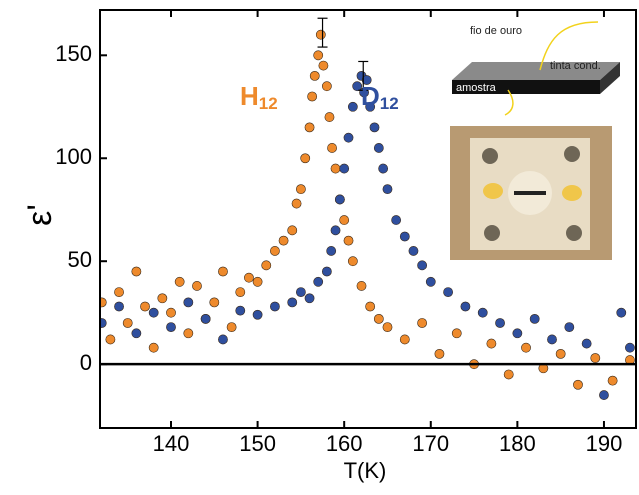 This screenshot has width=639, height=495. Describe the element at coordinates (610, 78) in the screenshot. I see `sample-side` at that location.